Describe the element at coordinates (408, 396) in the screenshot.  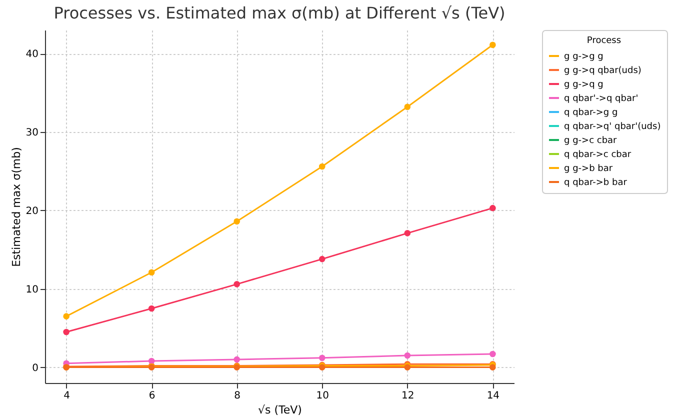
I see `x-tick-label: 12` at that location.